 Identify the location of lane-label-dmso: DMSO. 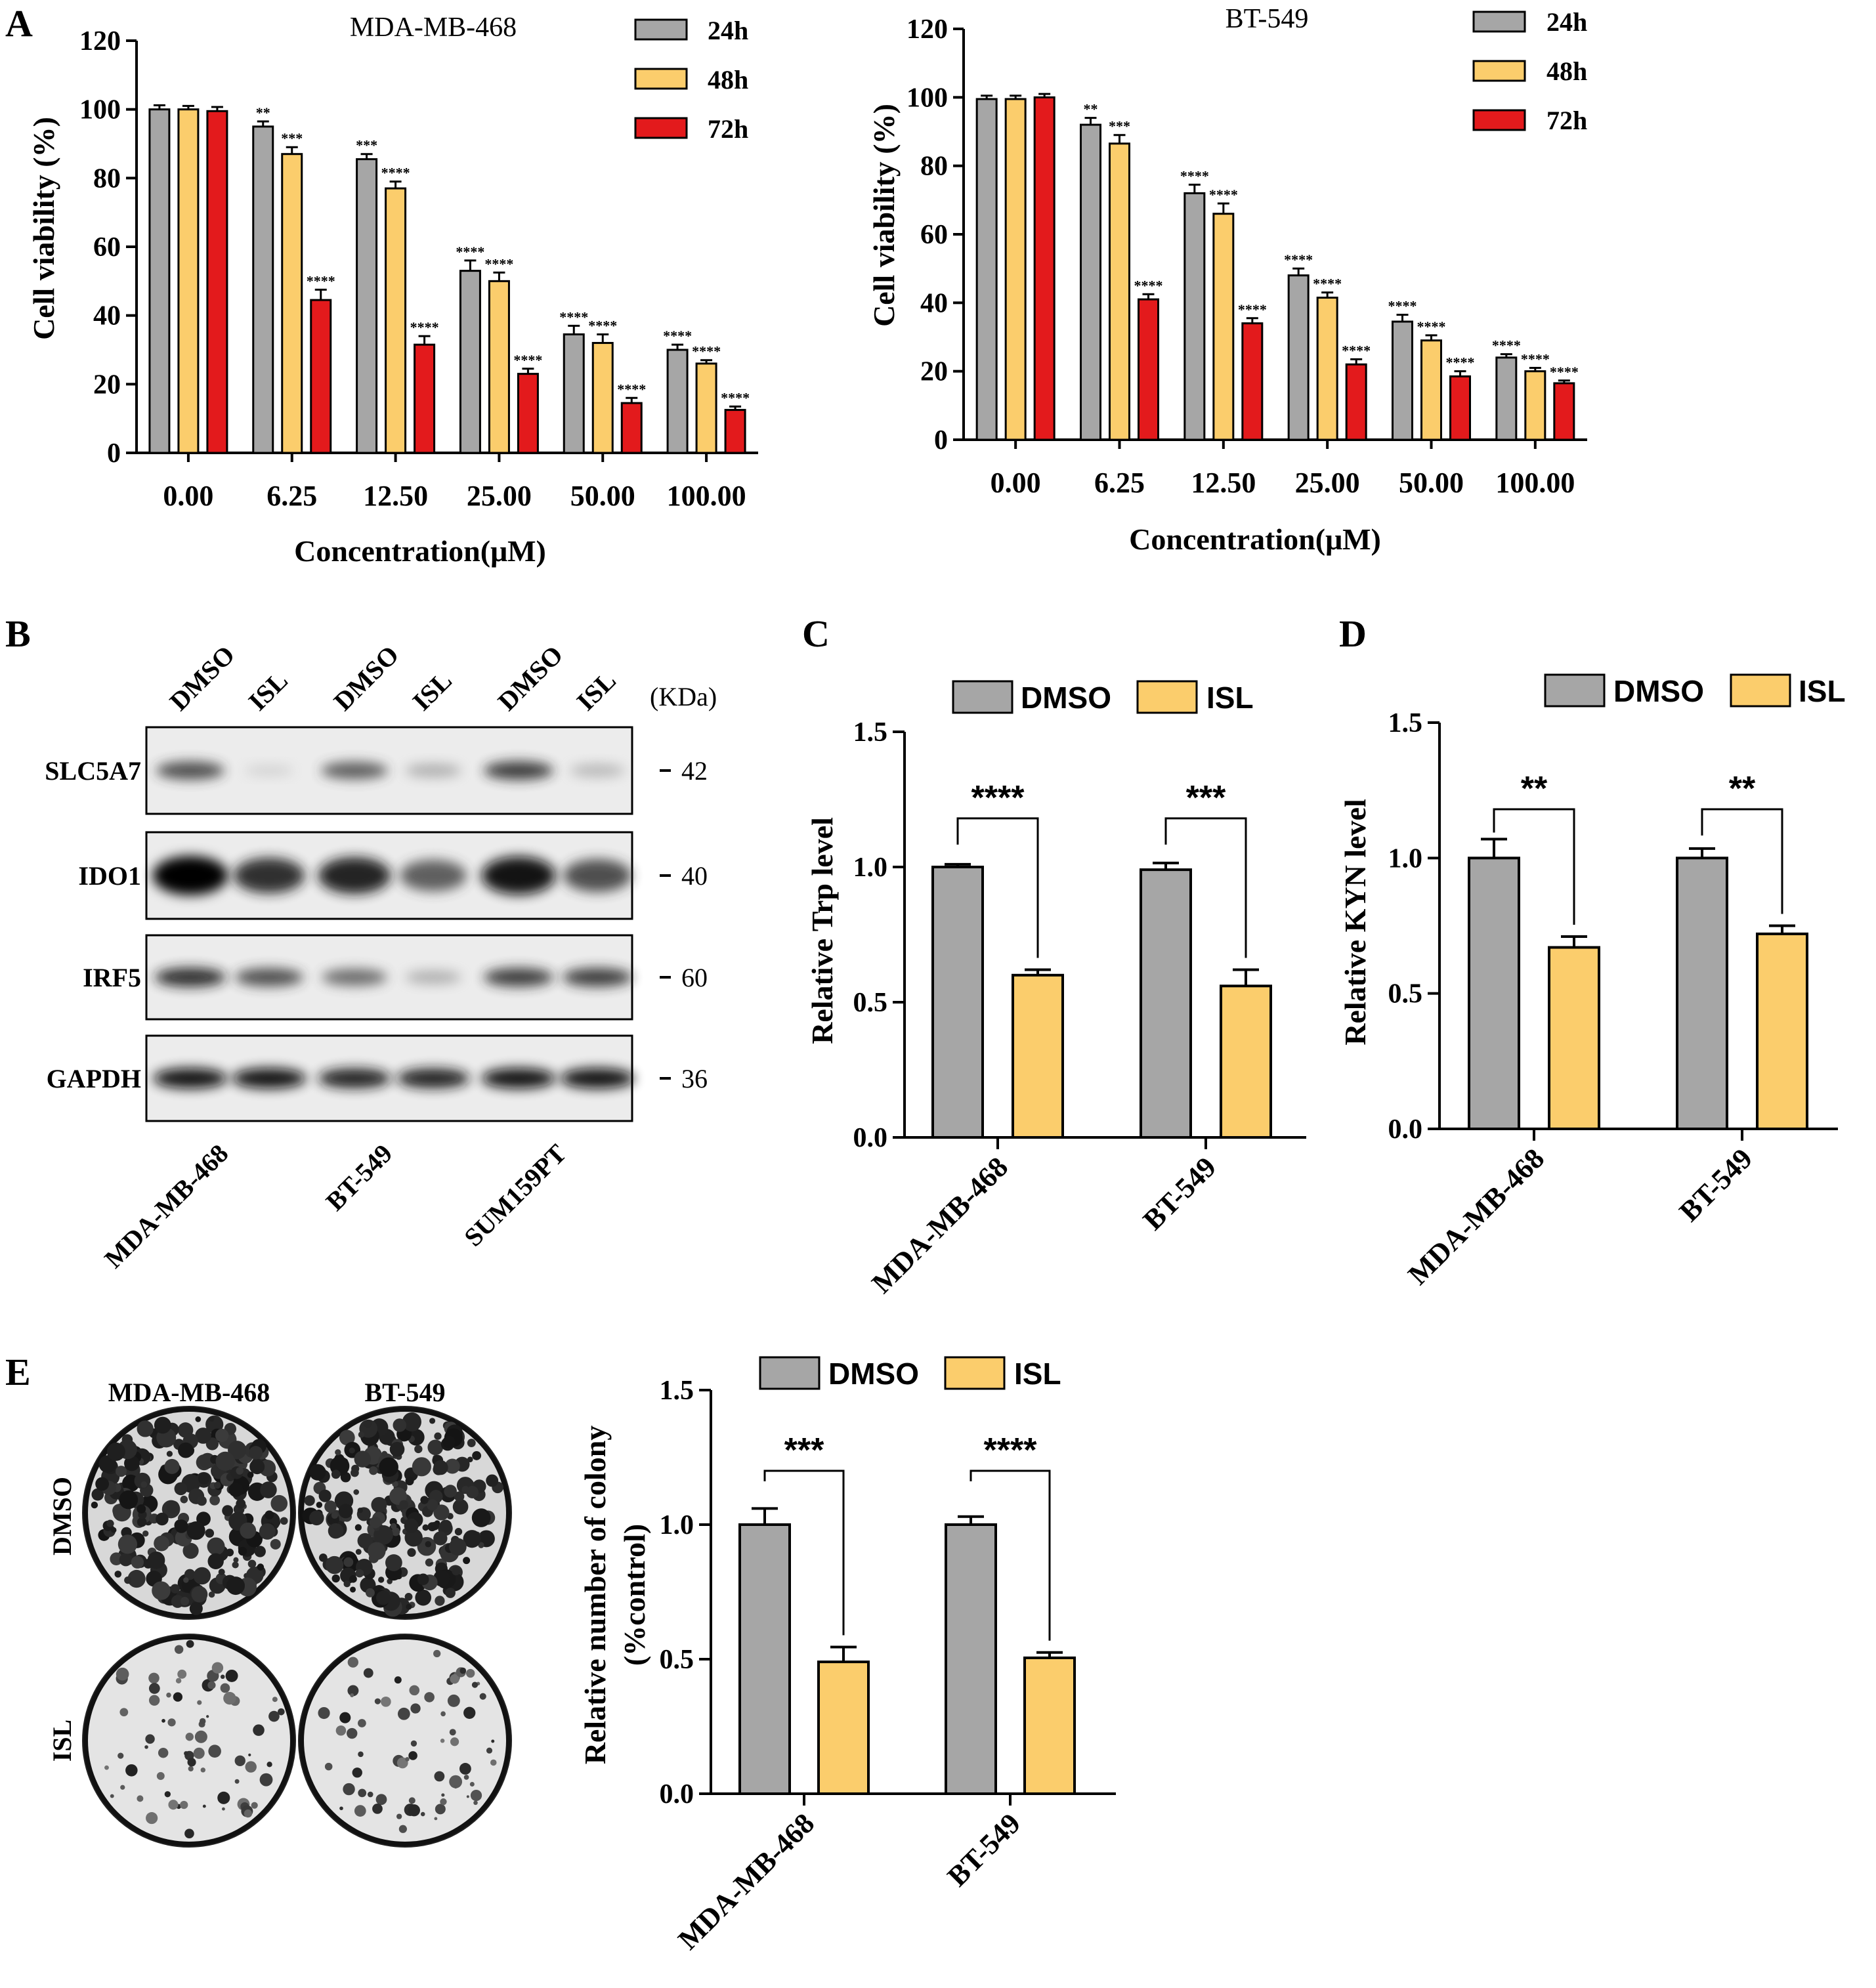
(530, 678).